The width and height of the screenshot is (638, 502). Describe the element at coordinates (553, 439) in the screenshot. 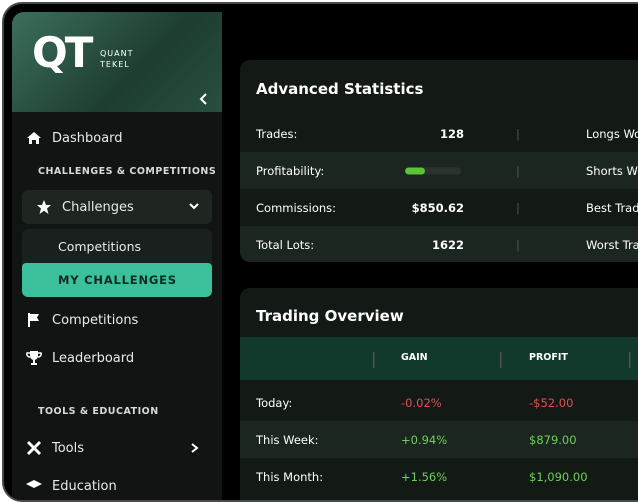

I see `profit-value: $879.00` at that location.